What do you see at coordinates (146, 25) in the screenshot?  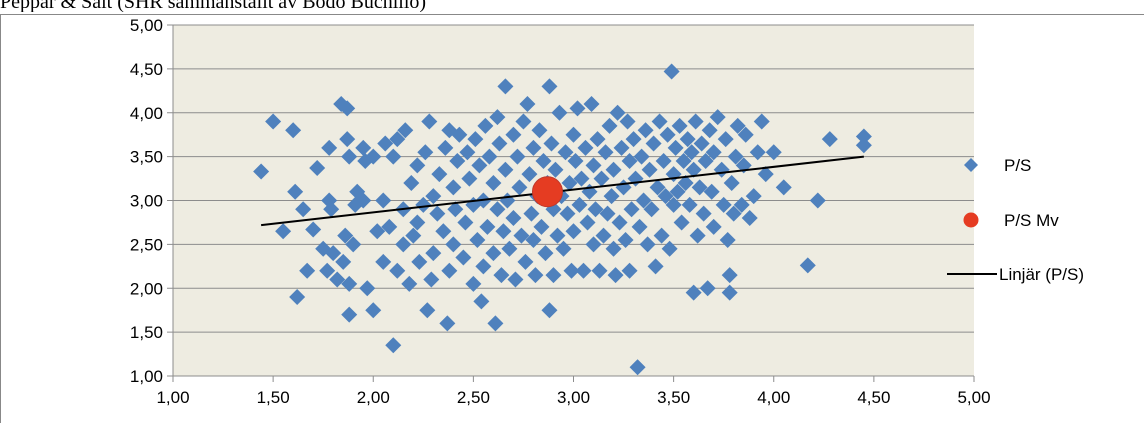 I see `y-tick-label: 5,00` at bounding box center [146, 25].